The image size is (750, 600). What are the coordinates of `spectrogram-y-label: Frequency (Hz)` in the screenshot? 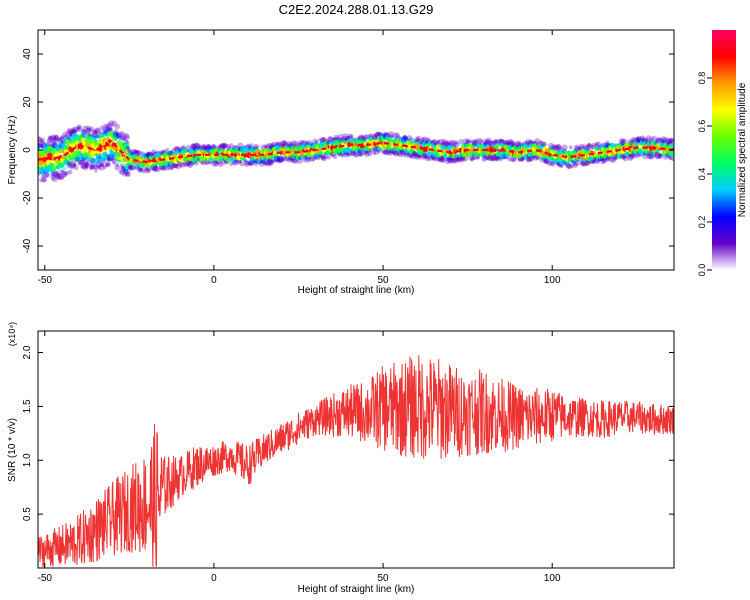 It's located at (12, 150).